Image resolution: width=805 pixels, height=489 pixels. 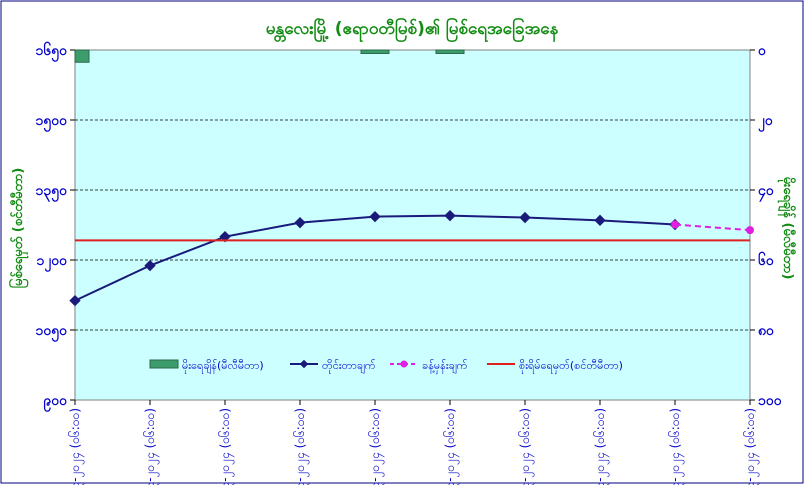 I want to click on legend-label: စိုးရိမ်ရေမှတ်(စင်တီမီတာ), so click(x=571, y=366).